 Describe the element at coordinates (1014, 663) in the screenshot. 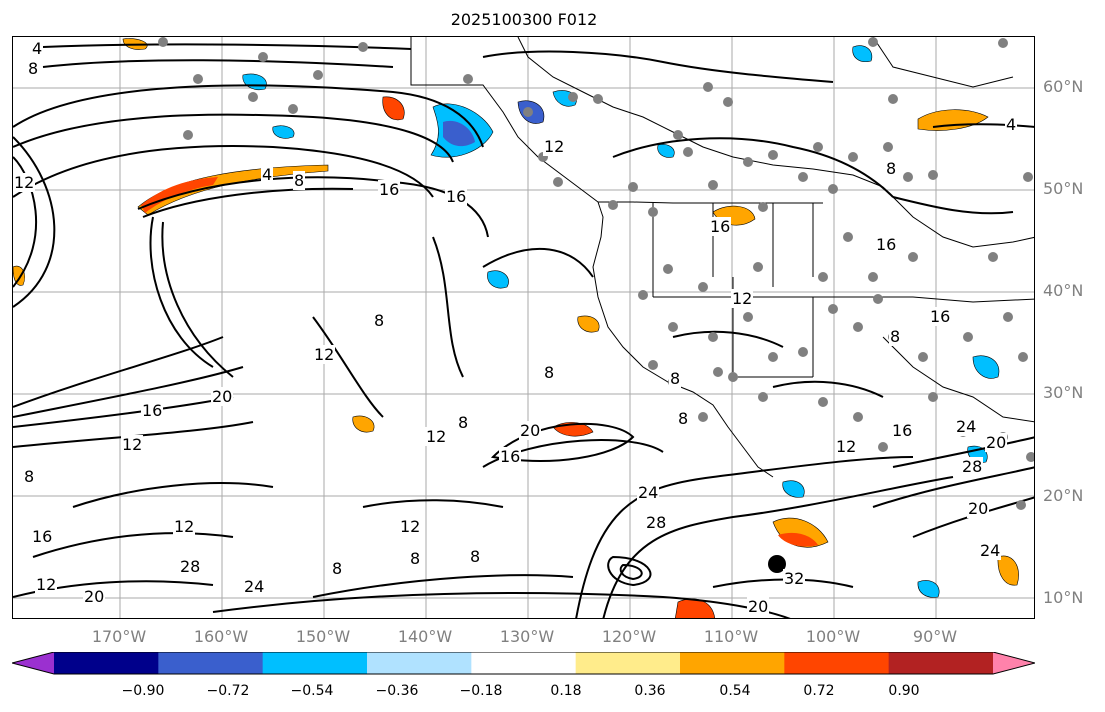

I see `colorbar-extend-high` at that location.